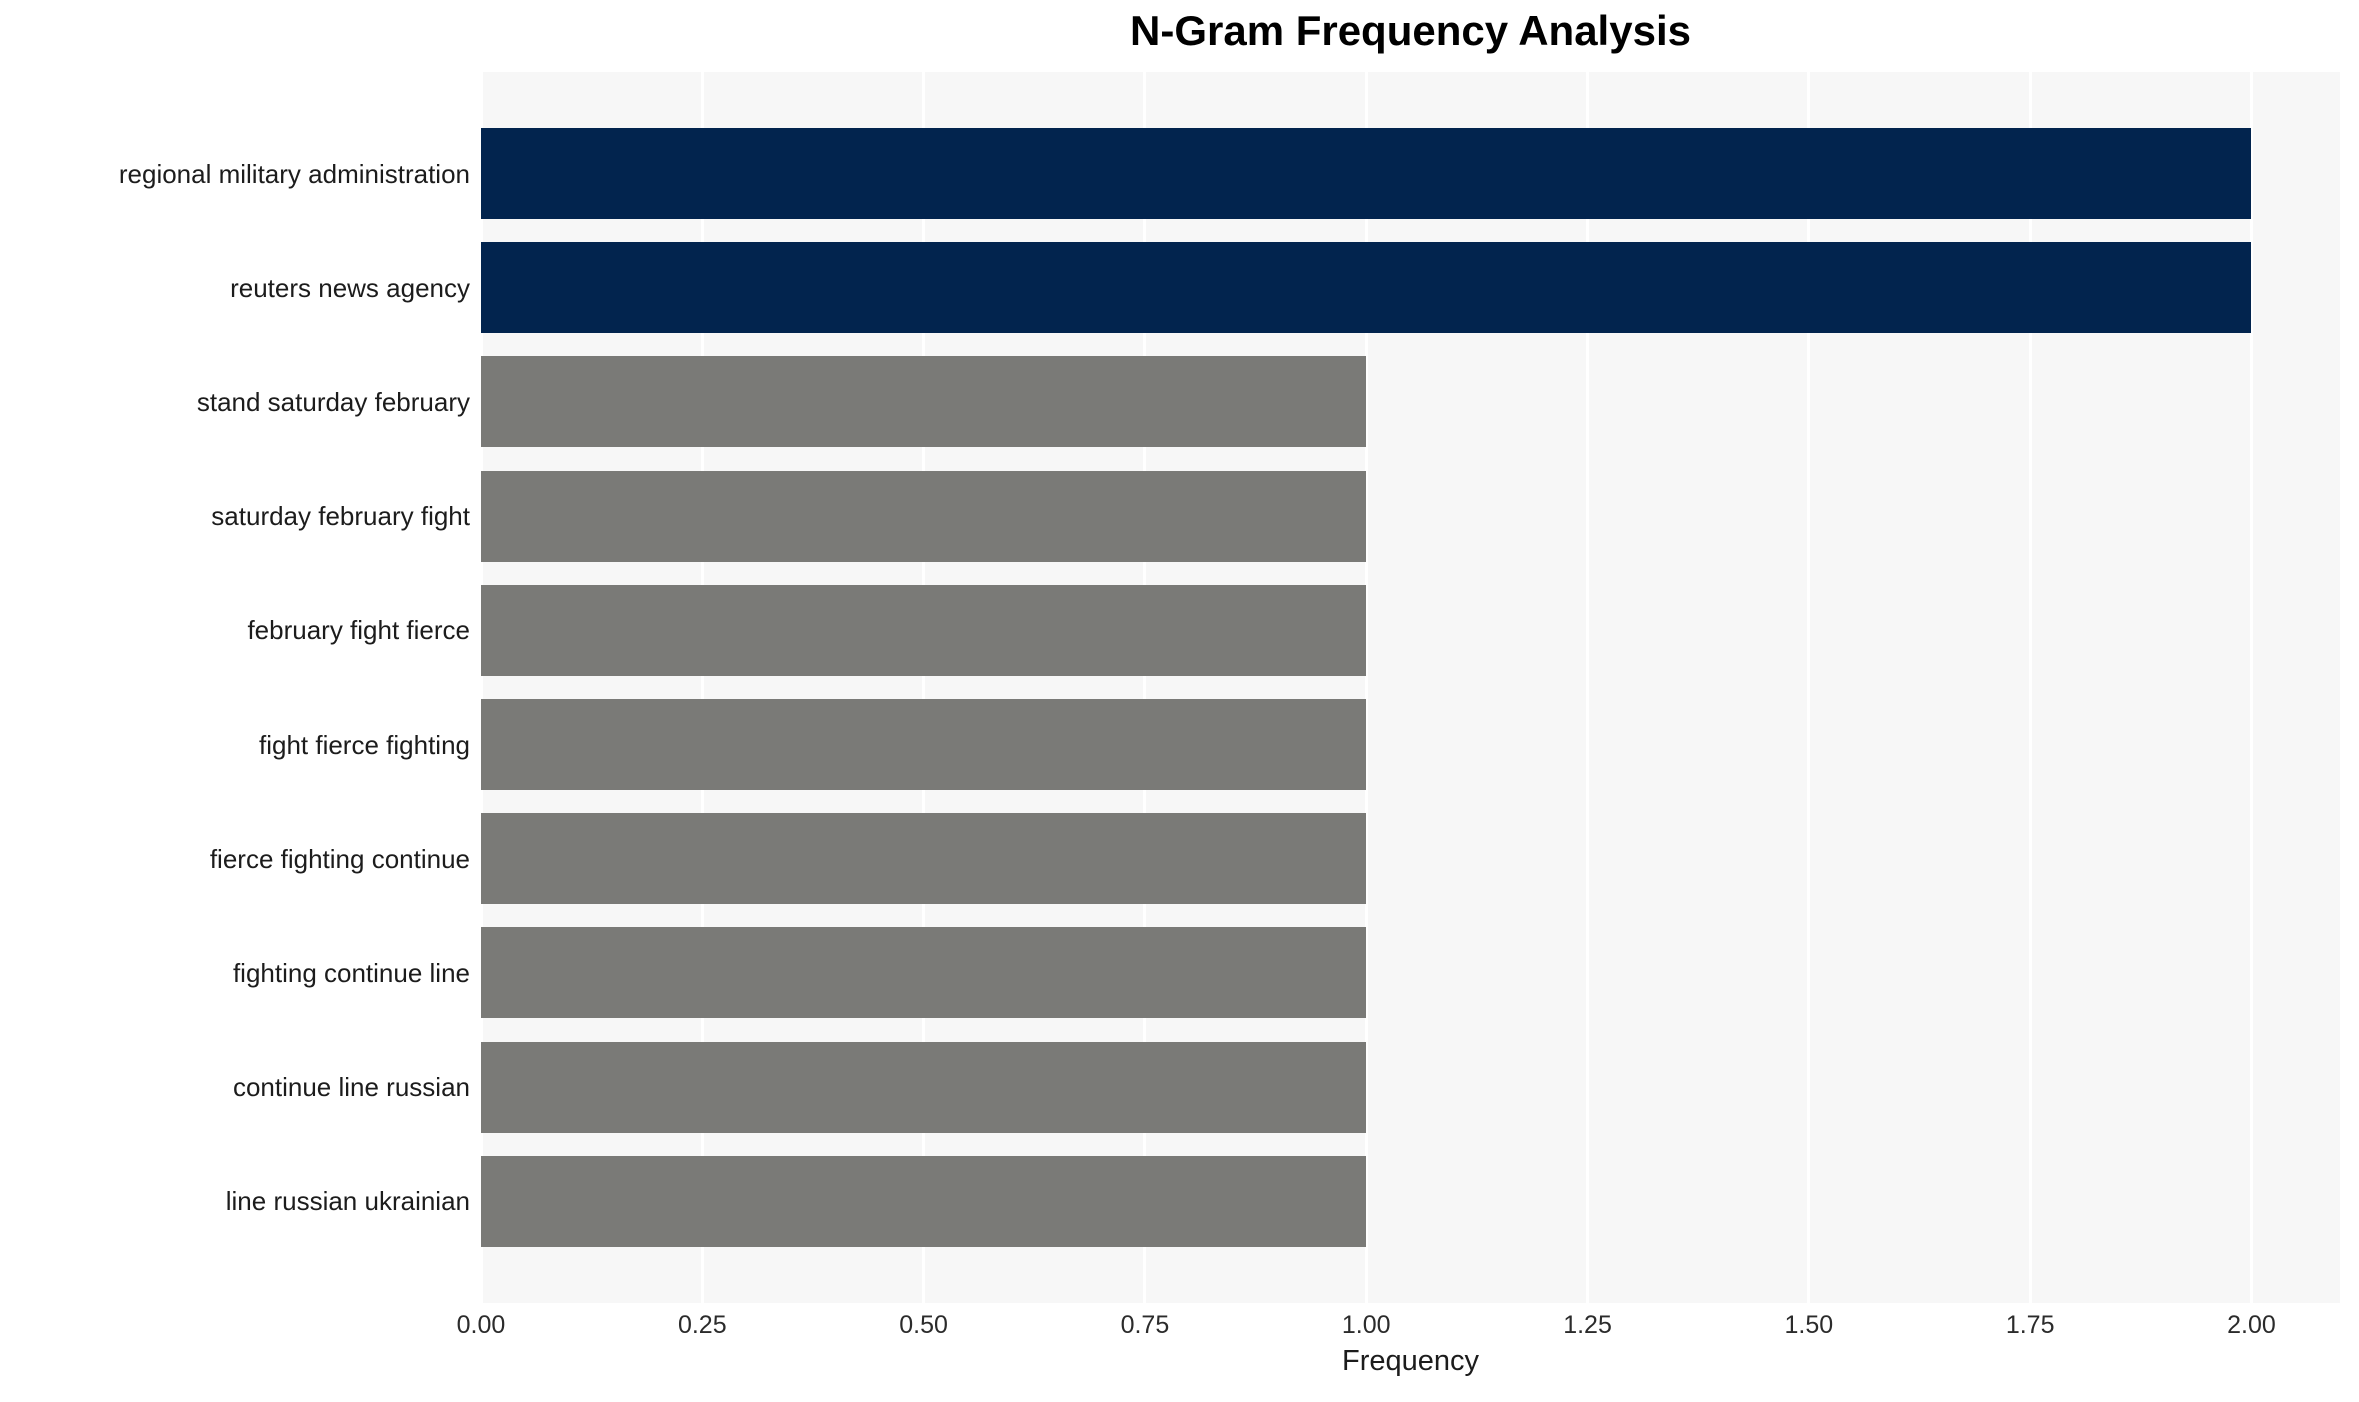 This screenshot has height=1402, width=2359. What do you see at coordinates (481, 1325) in the screenshot?
I see `x-axis-tick: 0.00` at bounding box center [481, 1325].